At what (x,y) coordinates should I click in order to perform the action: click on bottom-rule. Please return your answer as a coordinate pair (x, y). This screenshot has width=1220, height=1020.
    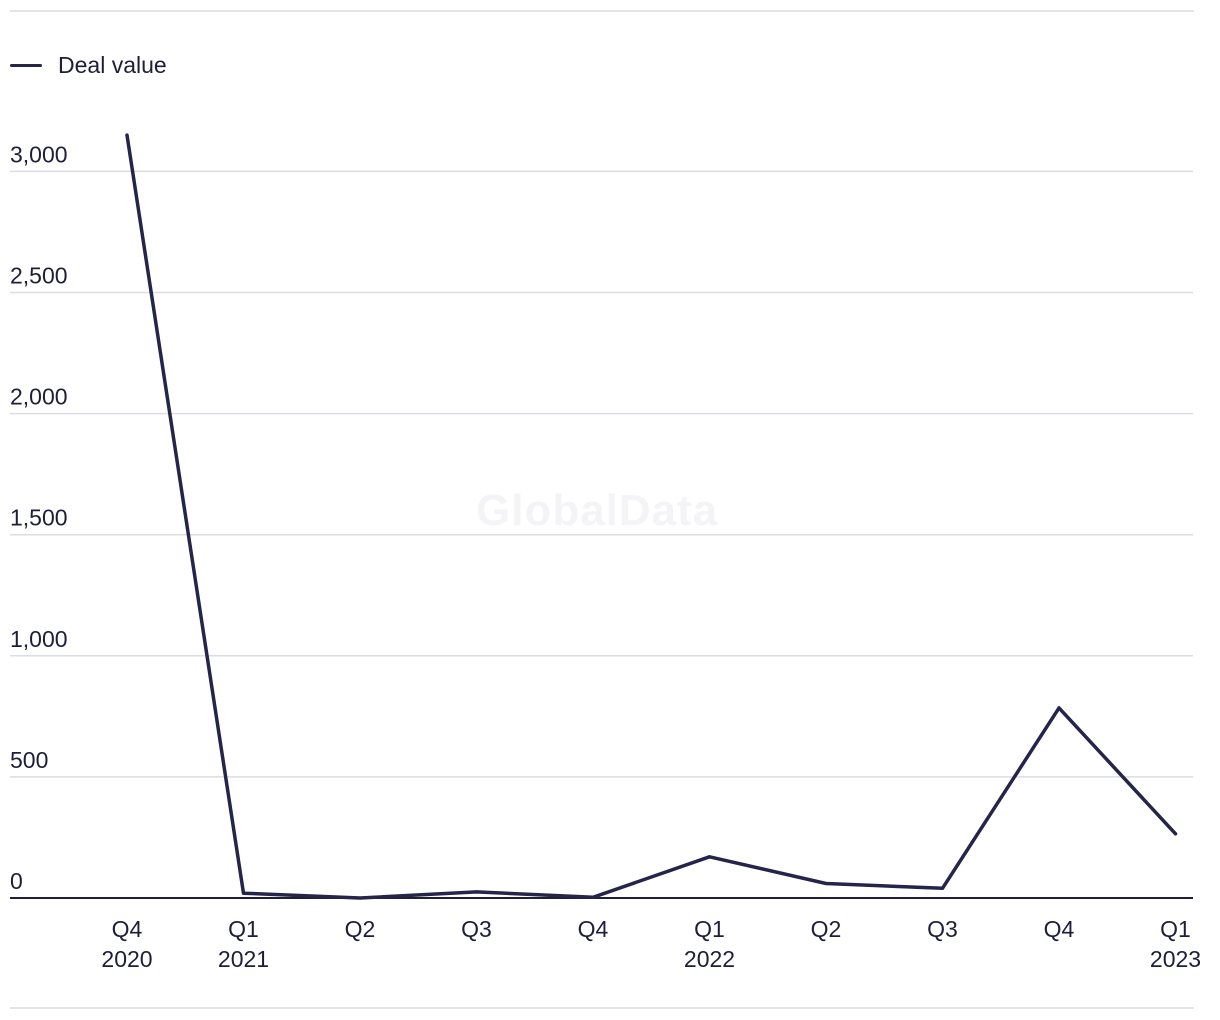
    Looking at the image, I should click on (602, 1008).